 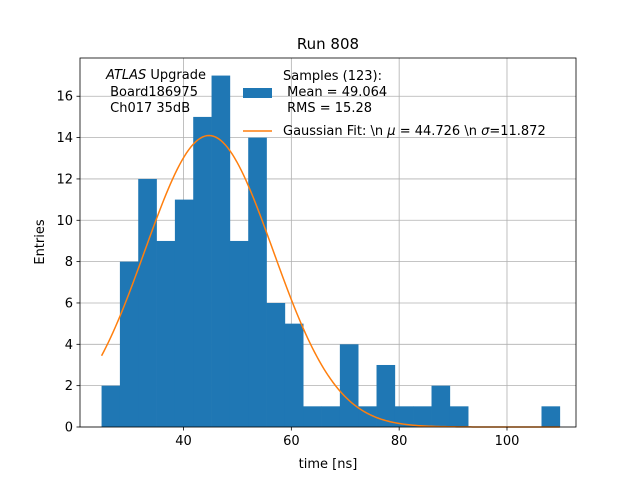 I want to click on y-tick-label: 12, so click(x=64, y=179).